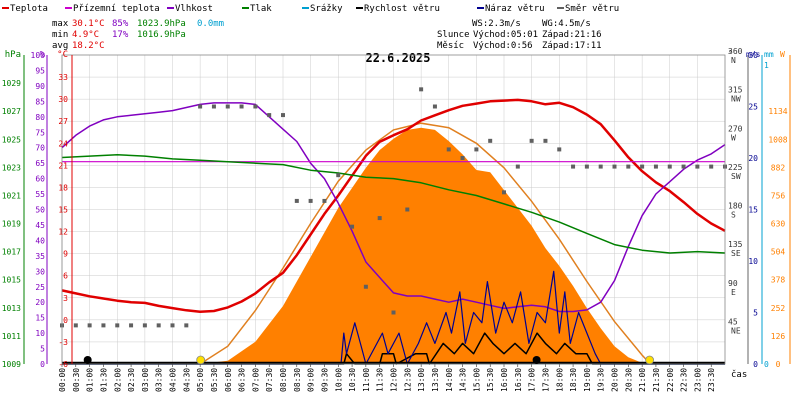 The width and height of the screenshot is (800, 400). I want to click on stat-min-humidity: 17%, so click(120, 35).